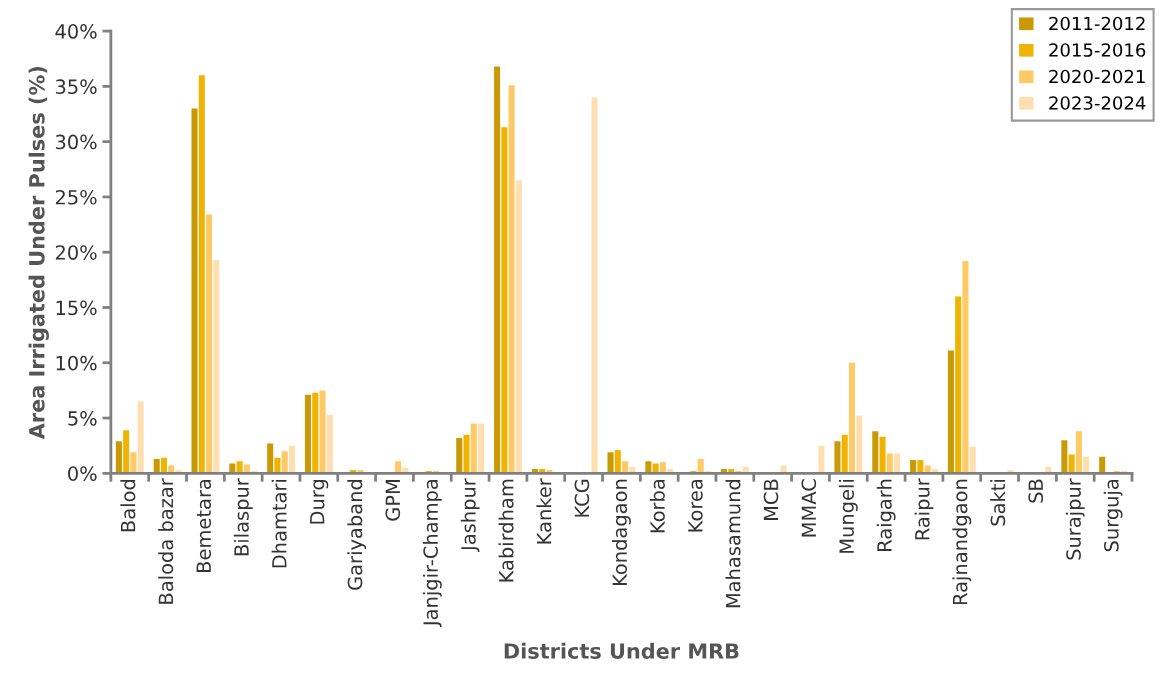 This screenshot has height=691, width=1167. Describe the element at coordinates (1075, 519) in the screenshot. I see `x-tick-label: Surajpur` at that location.